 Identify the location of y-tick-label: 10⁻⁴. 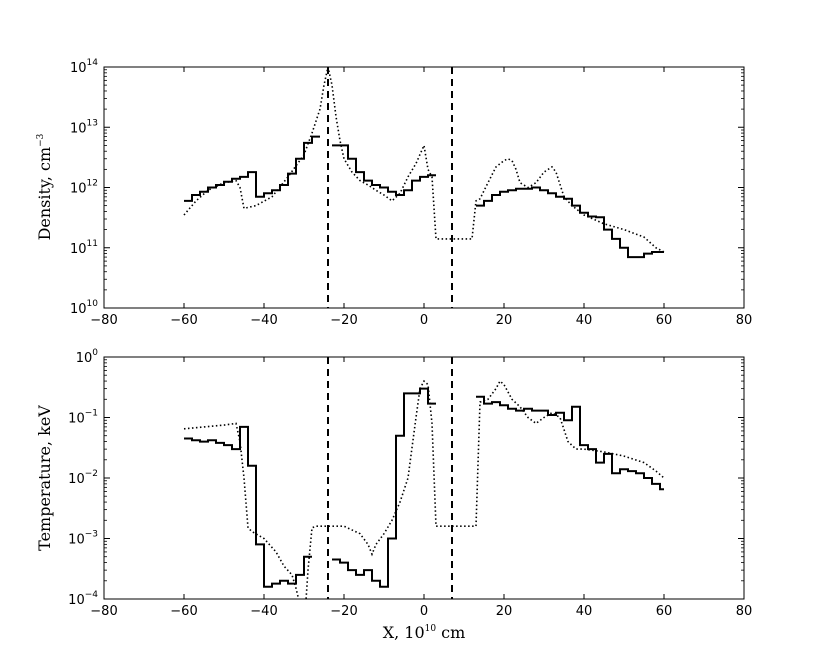
(83, 599).